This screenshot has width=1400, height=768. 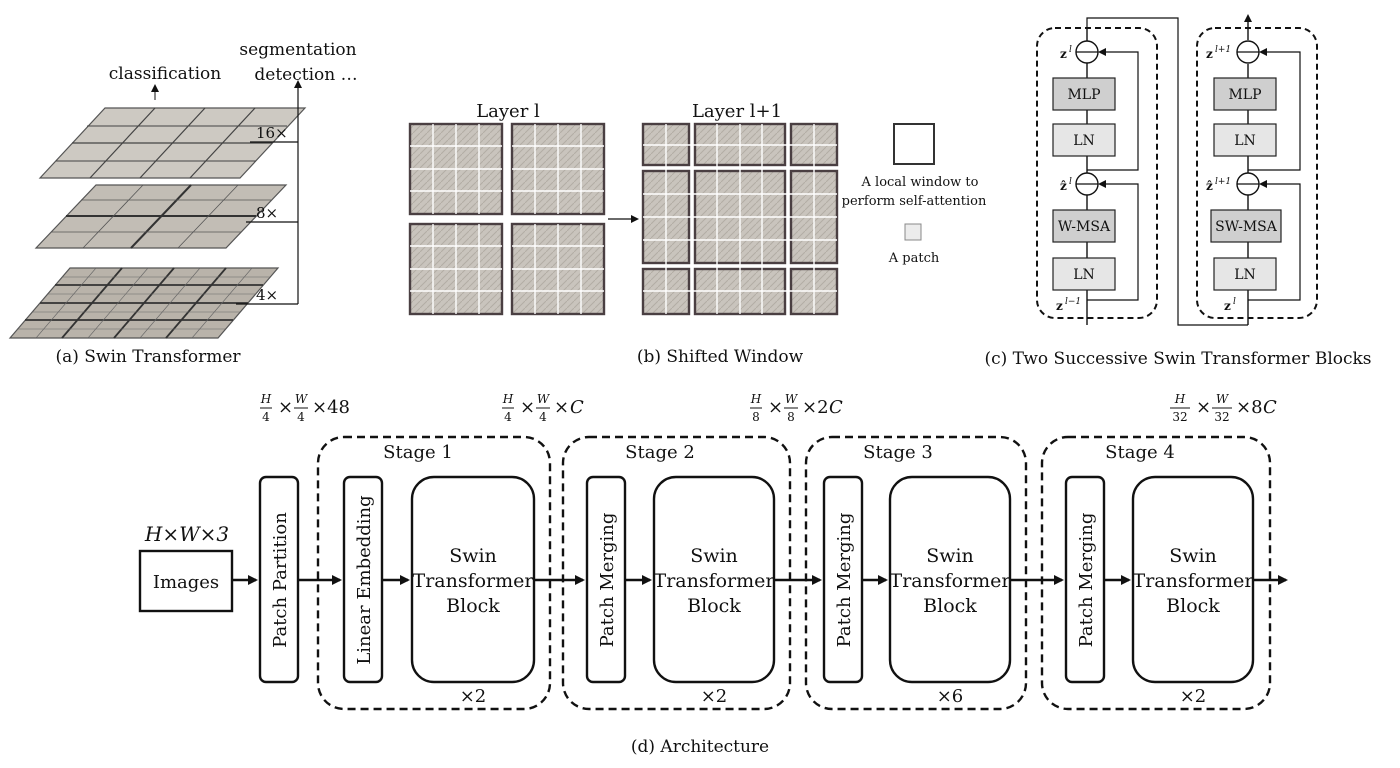 I want to click on dim-label-3: H 8 × W 8 ×2 C, so click(x=796, y=408).